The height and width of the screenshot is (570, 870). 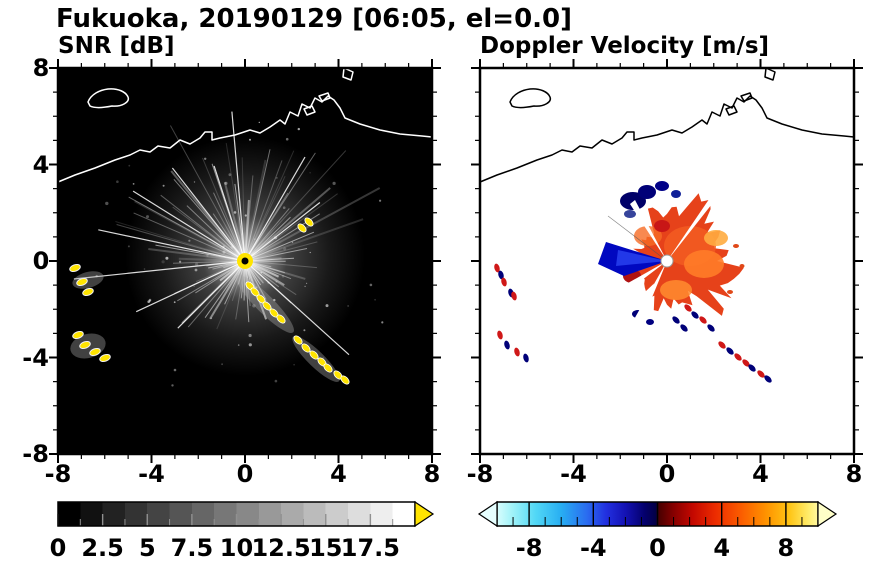 What do you see at coordinates (246, 514) in the screenshot?
I see `snr-colorbar` at bounding box center [246, 514].